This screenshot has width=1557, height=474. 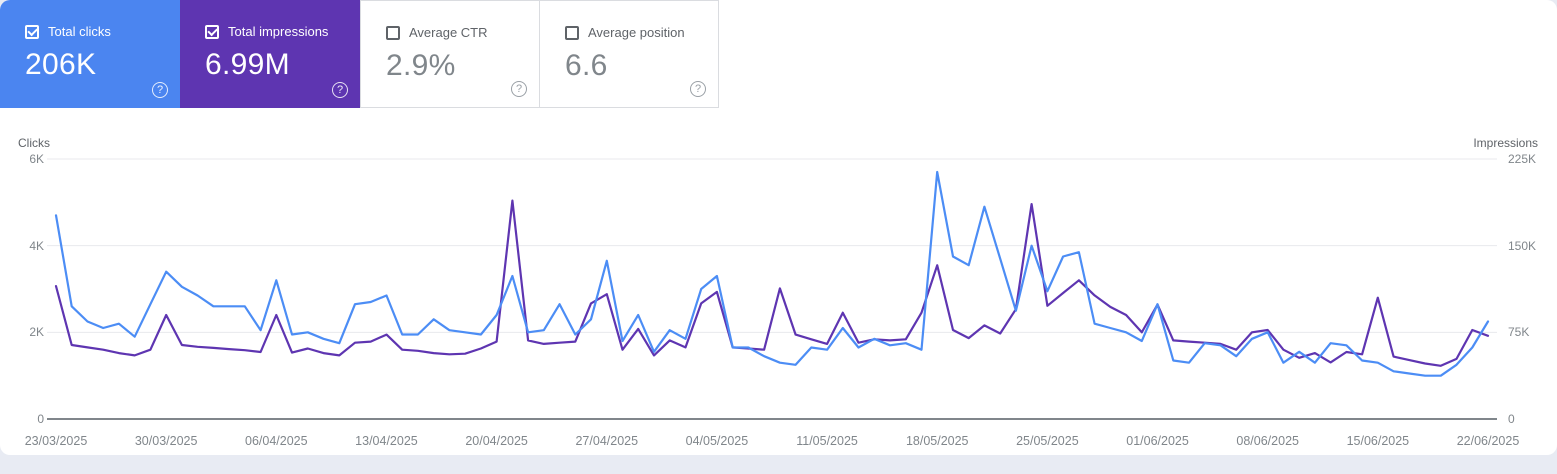 What do you see at coordinates (166, 441) in the screenshot?
I see `date-label: 30/03/2025` at bounding box center [166, 441].